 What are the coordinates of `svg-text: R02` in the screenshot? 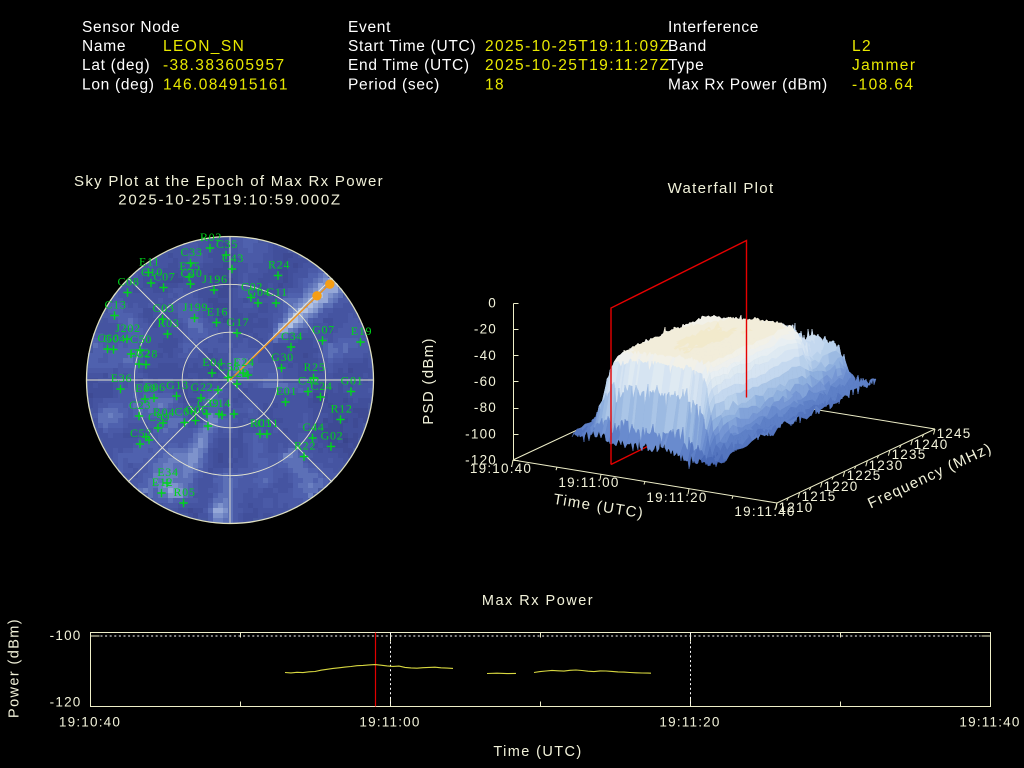 It's located at (211, 237).